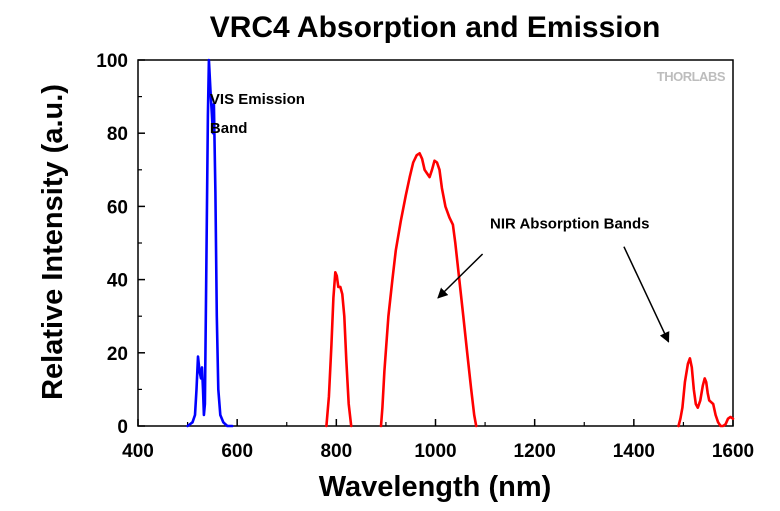 The height and width of the screenshot is (511, 780). What do you see at coordinates (435, 451) in the screenshot?
I see `x-tick-label: 1000` at bounding box center [435, 451].